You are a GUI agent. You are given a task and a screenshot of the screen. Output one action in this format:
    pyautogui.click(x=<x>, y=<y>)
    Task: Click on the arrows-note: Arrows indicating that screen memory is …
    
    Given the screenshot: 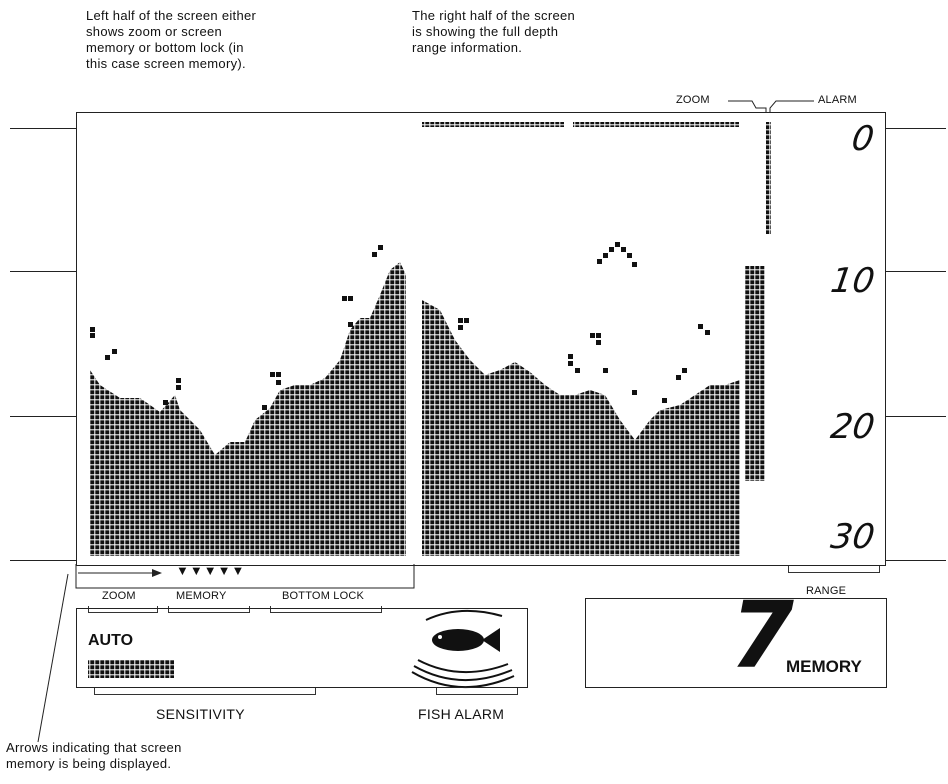 What is the action you would take?
    pyautogui.click(x=94, y=755)
    